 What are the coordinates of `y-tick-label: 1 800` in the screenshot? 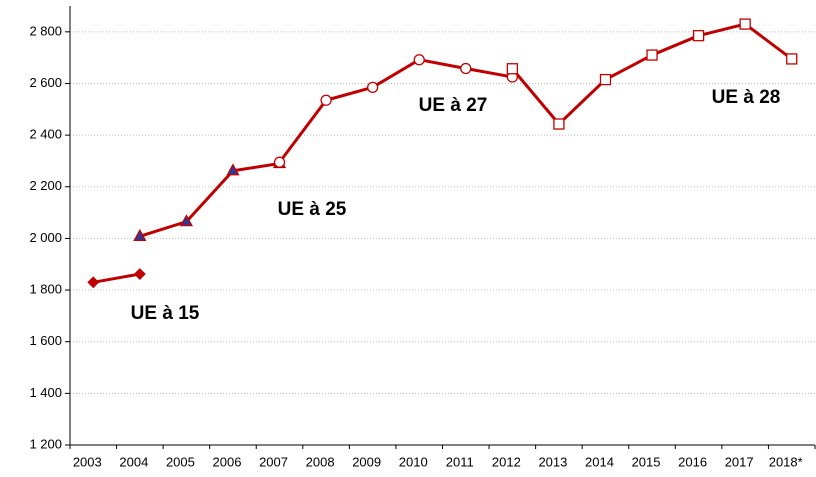 It's located at (45, 288).